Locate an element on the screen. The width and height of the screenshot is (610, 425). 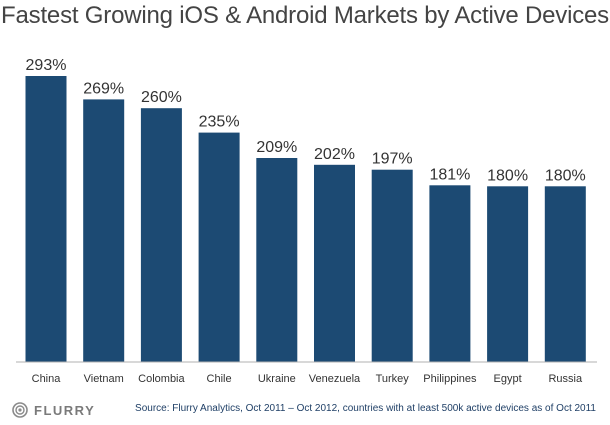
value-label-colombia: 260% is located at coordinates (161, 97).